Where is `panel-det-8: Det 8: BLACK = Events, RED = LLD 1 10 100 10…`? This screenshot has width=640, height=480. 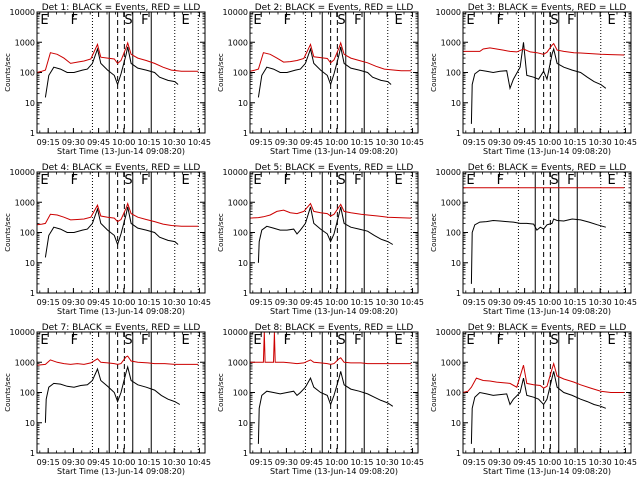
panel-det-8: Det 8: BLACK = Events, RED = LLD 1 10 100 10… is located at coordinates (320, 399).